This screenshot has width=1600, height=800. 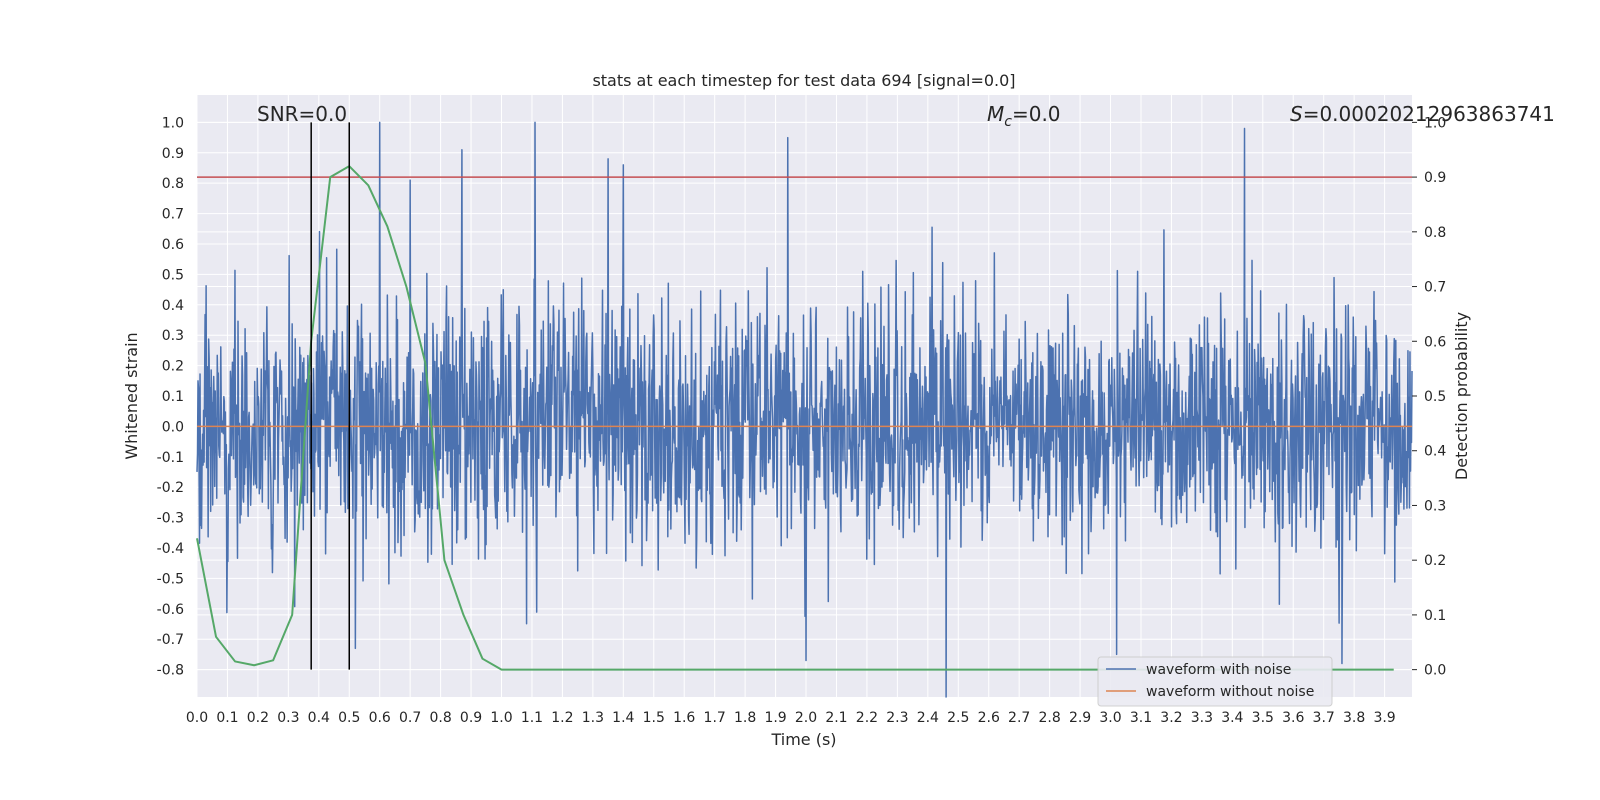 I want to click on x-tick-label: 2.1, so click(x=836, y=718).